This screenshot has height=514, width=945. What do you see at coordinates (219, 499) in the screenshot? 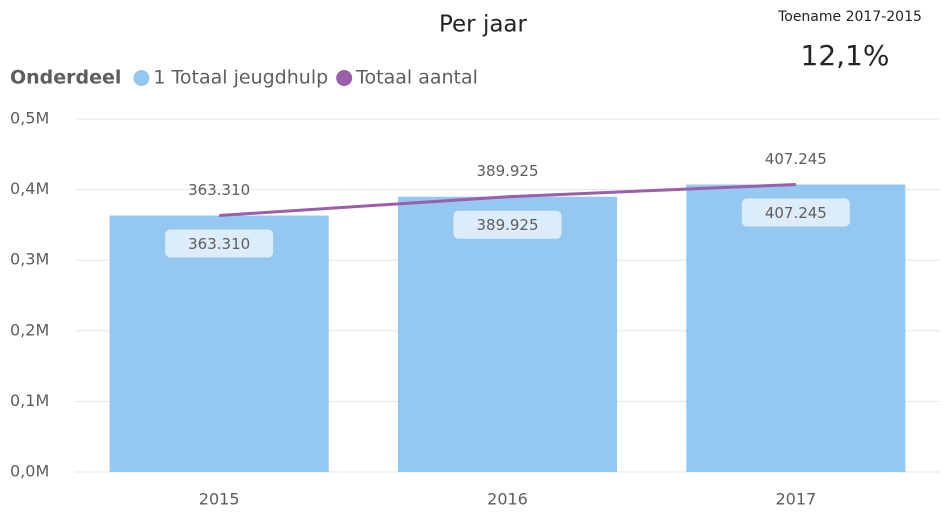
I see `x-tick-label: 2015` at bounding box center [219, 499].